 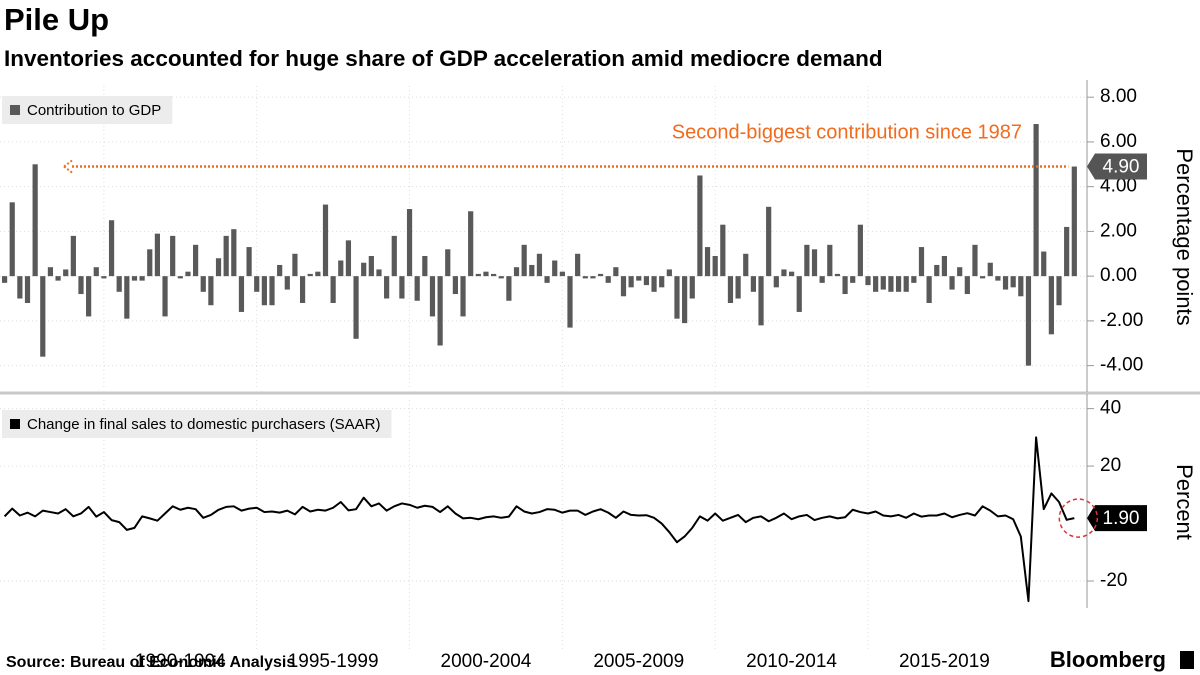 I want to click on highlight-circle, so click(x=1078, y=518).